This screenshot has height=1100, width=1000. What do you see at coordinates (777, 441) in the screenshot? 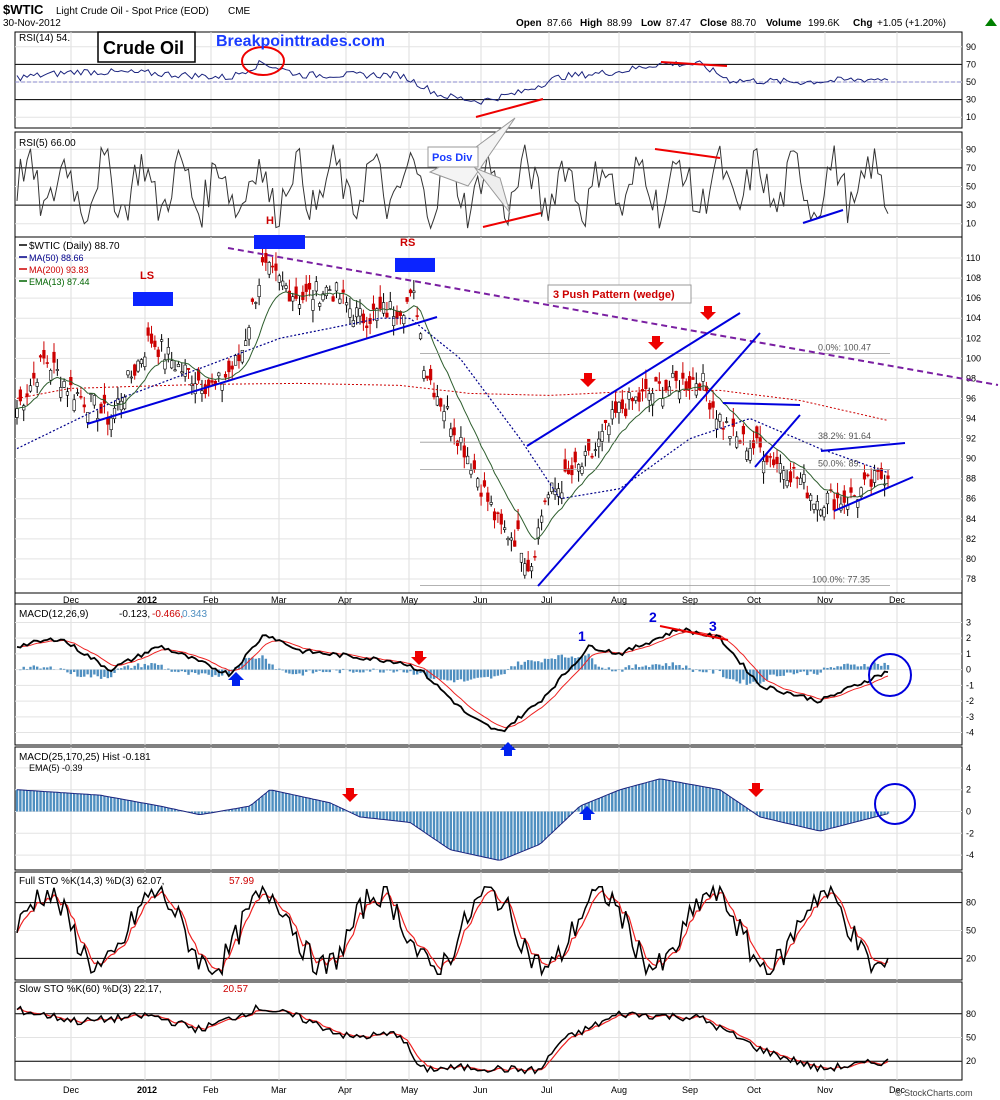
I see `flag-bottom-line` at bounding box center [777, 441].